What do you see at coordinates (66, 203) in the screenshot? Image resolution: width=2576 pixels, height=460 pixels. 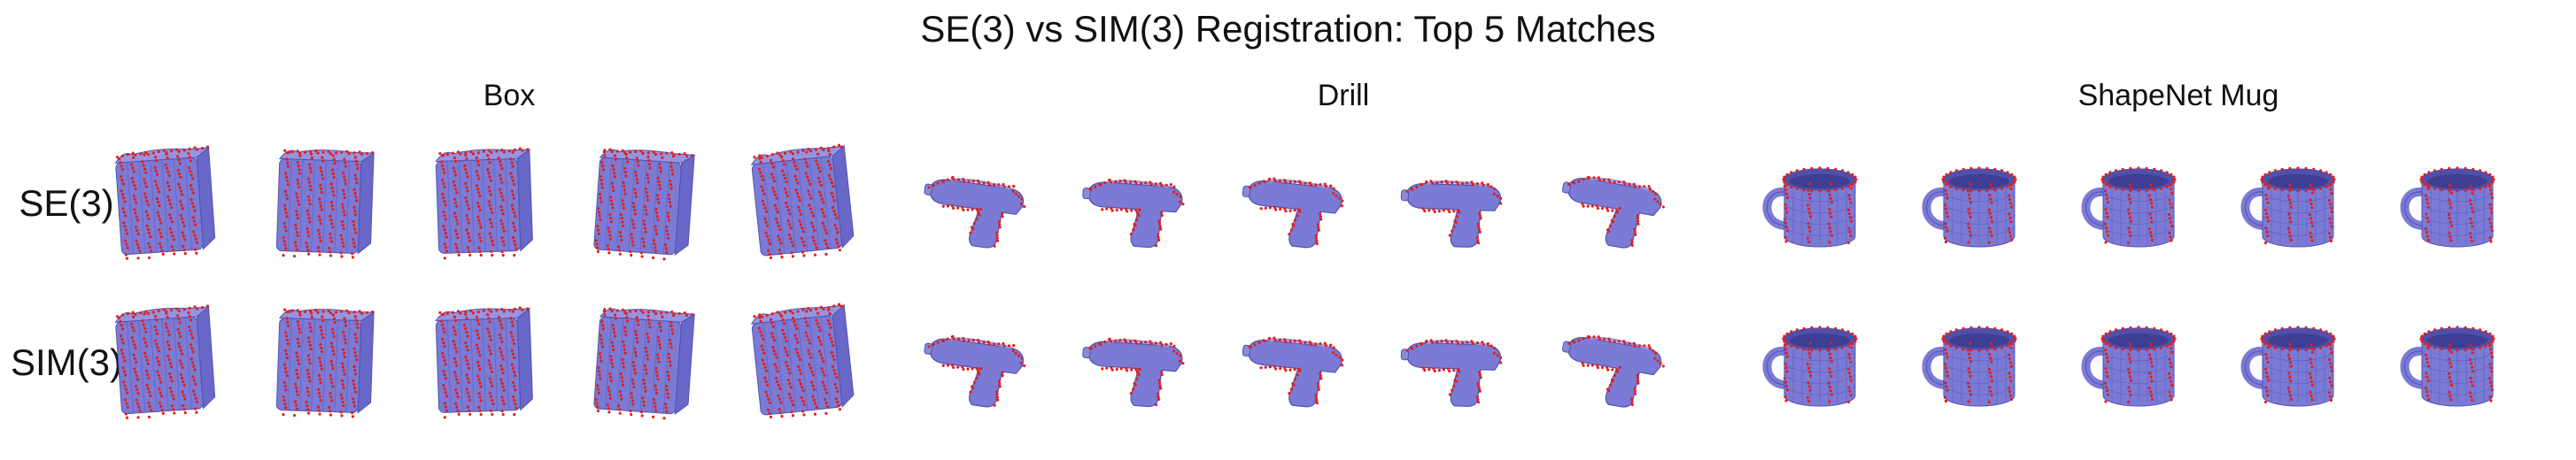 I see `row-label-se3: SE(3)` at bounding box center [66, 203].